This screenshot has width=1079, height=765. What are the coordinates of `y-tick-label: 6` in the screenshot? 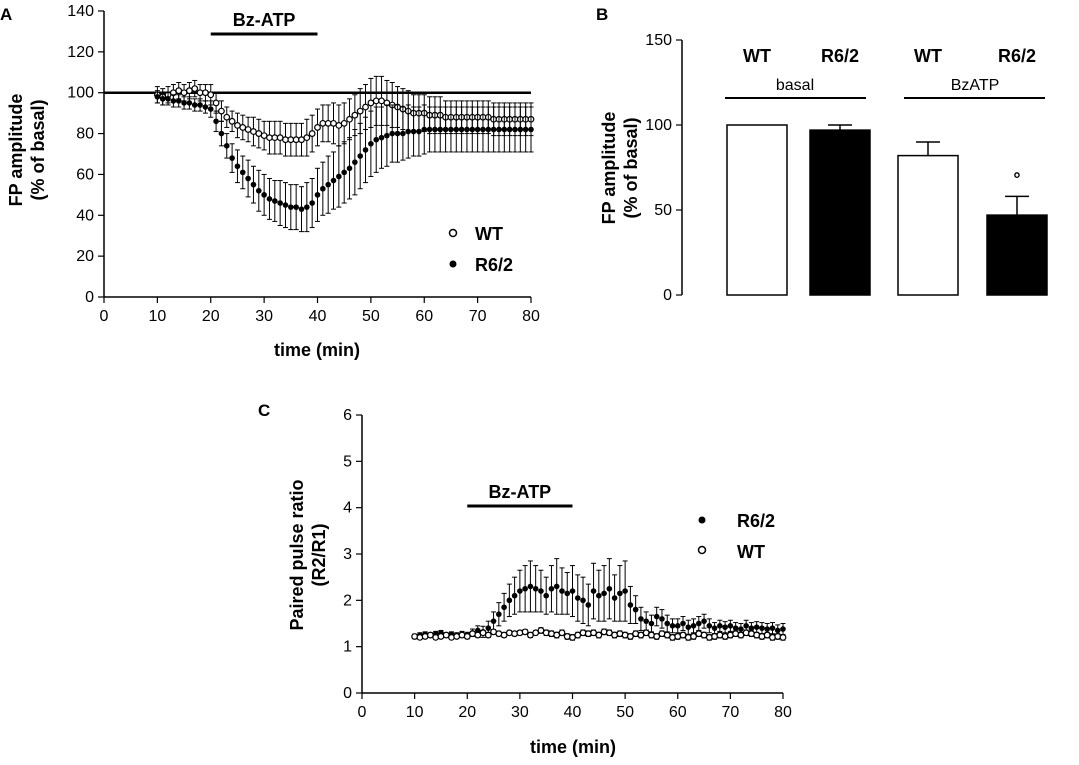 It's located at (347, 415).